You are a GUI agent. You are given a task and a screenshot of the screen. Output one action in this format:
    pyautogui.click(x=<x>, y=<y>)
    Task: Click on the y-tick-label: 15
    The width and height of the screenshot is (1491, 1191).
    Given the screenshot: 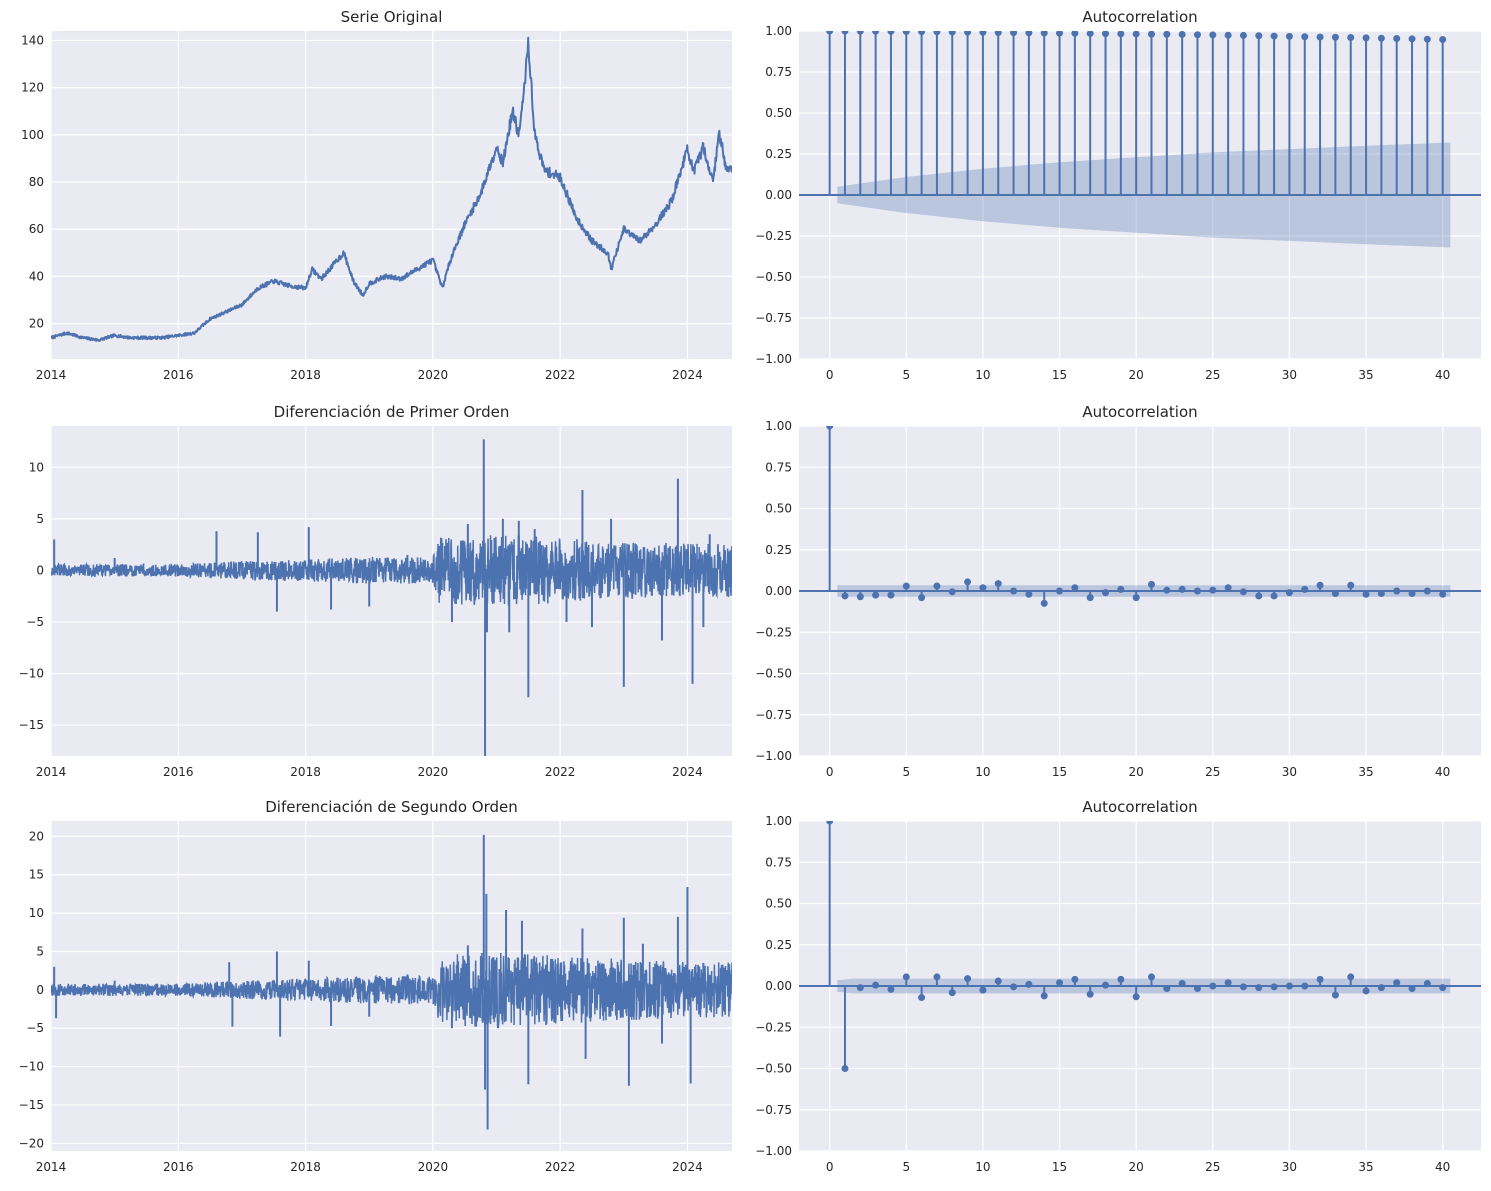 What is the action you would take?
    pyautogui.click(x=36, y=875)
    